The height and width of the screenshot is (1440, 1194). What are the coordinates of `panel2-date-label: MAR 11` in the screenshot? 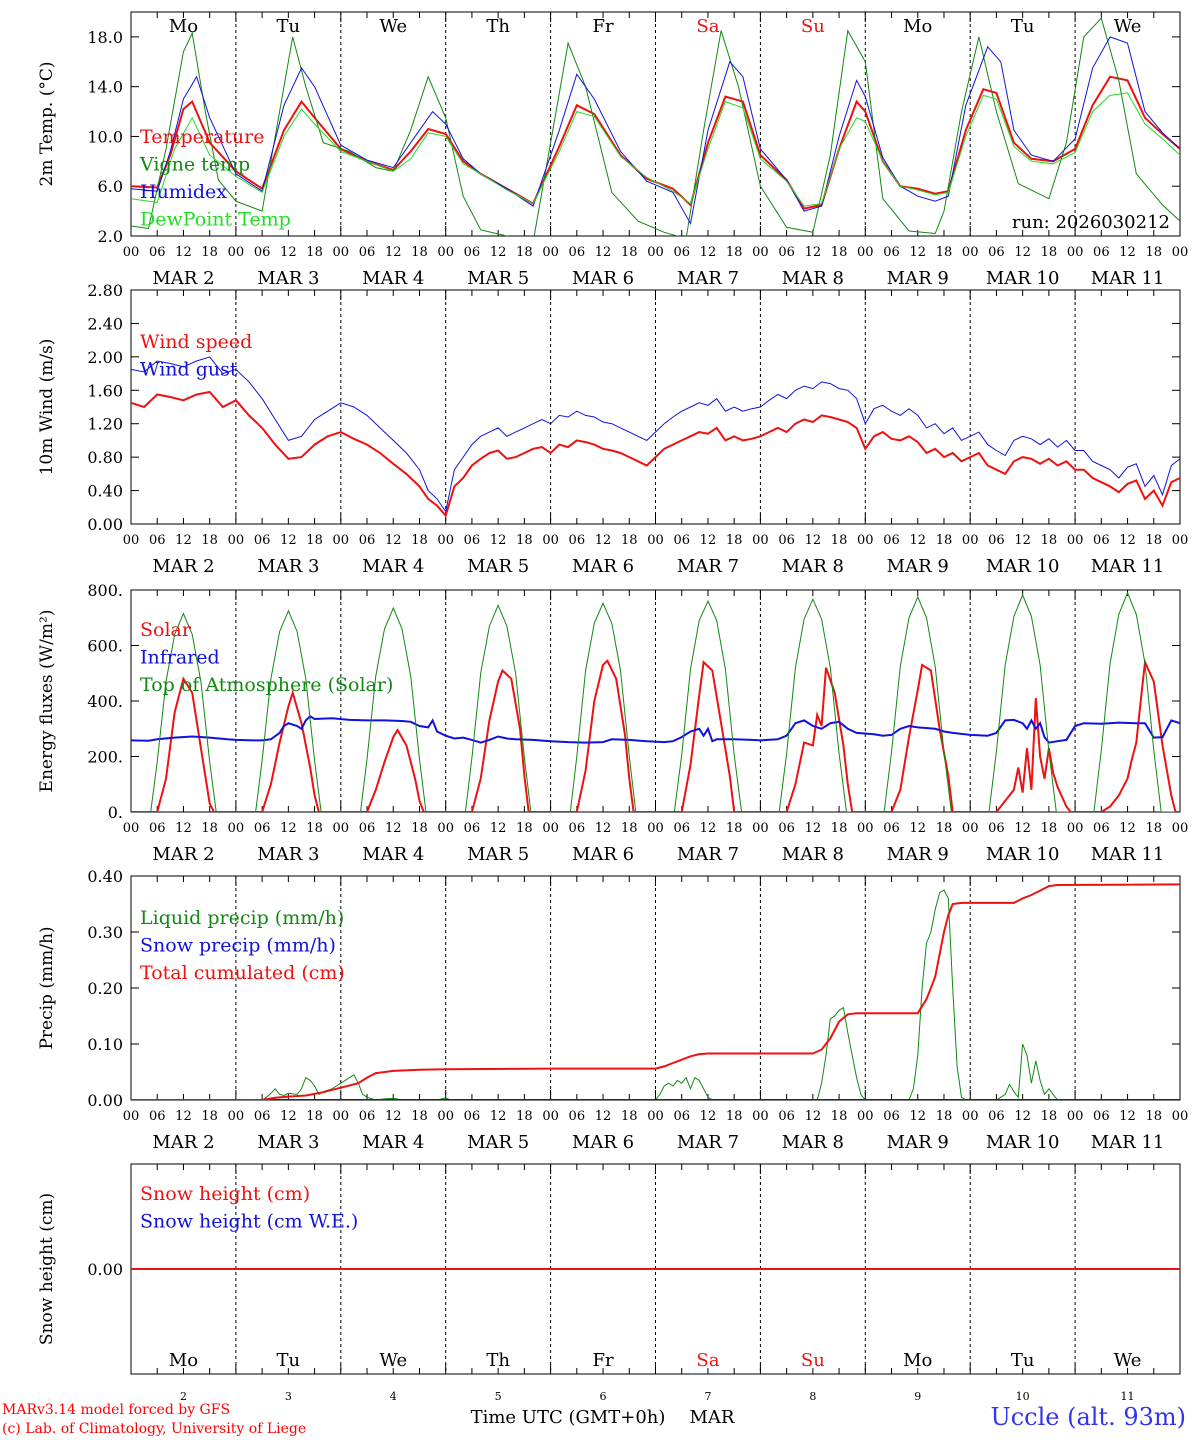 It's located at (1128, 566).